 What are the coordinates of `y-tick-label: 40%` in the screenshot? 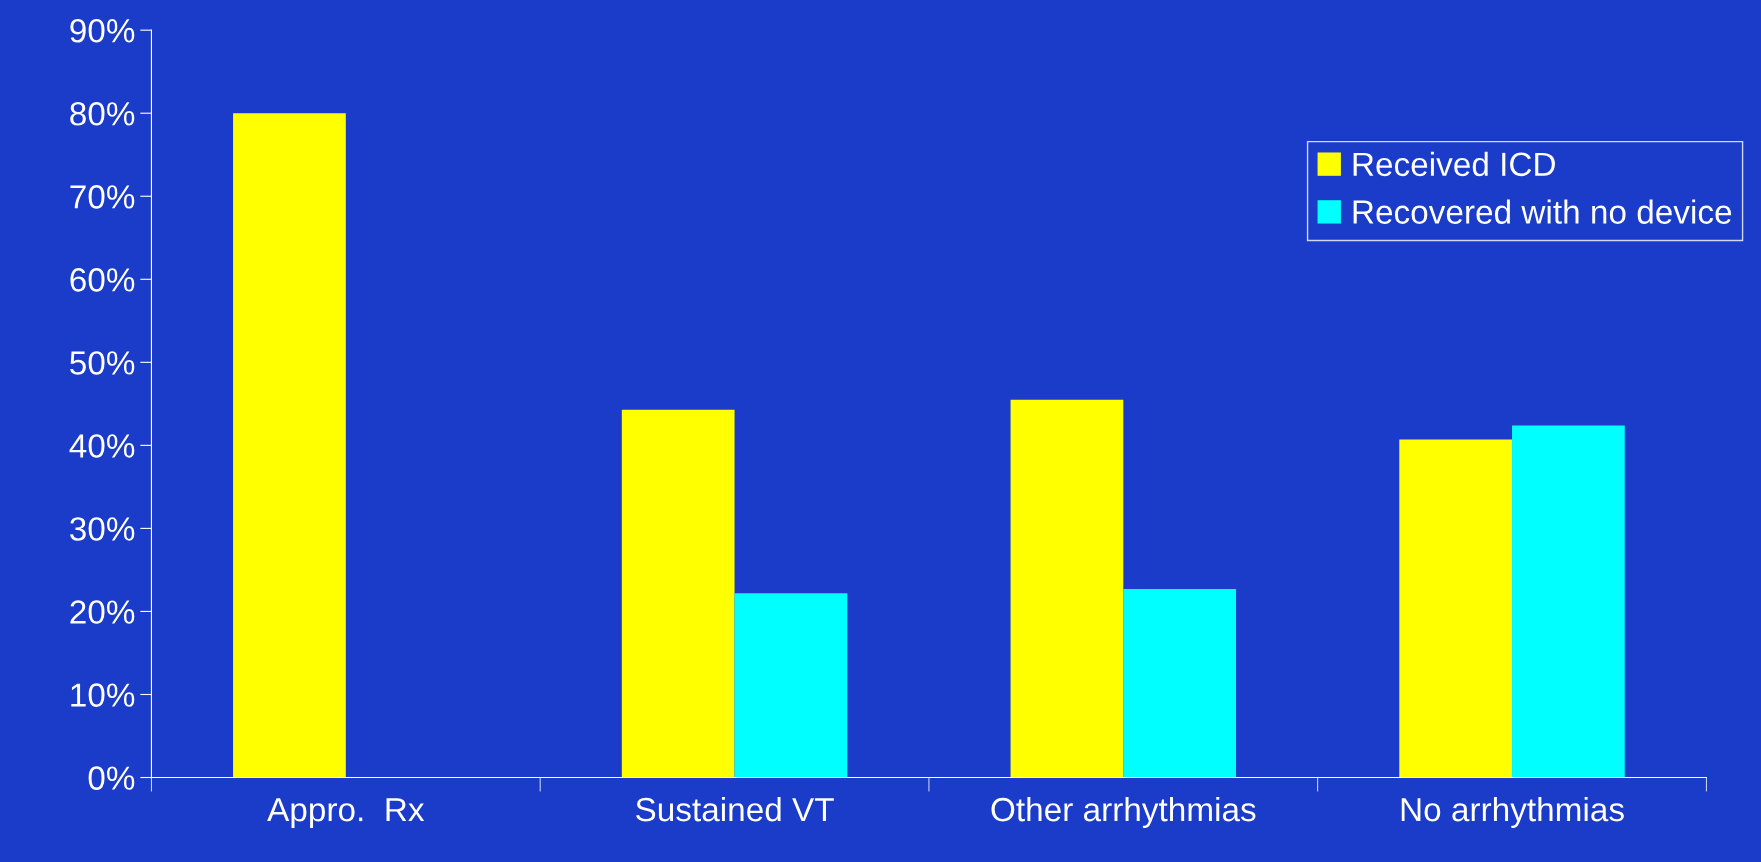 It's located at (102, 446).